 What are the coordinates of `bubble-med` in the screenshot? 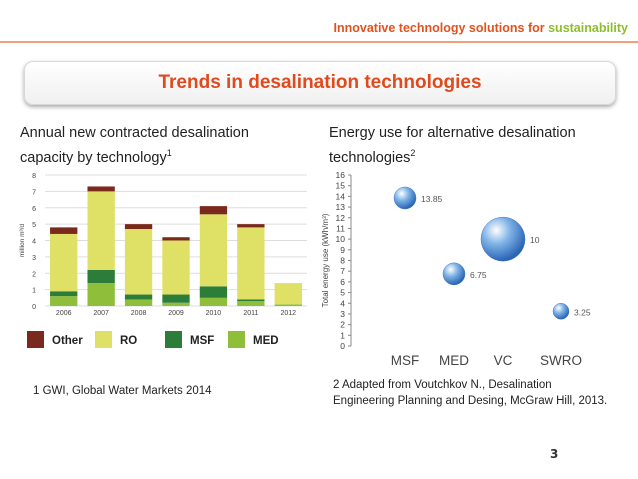 It's located at (454, 274).